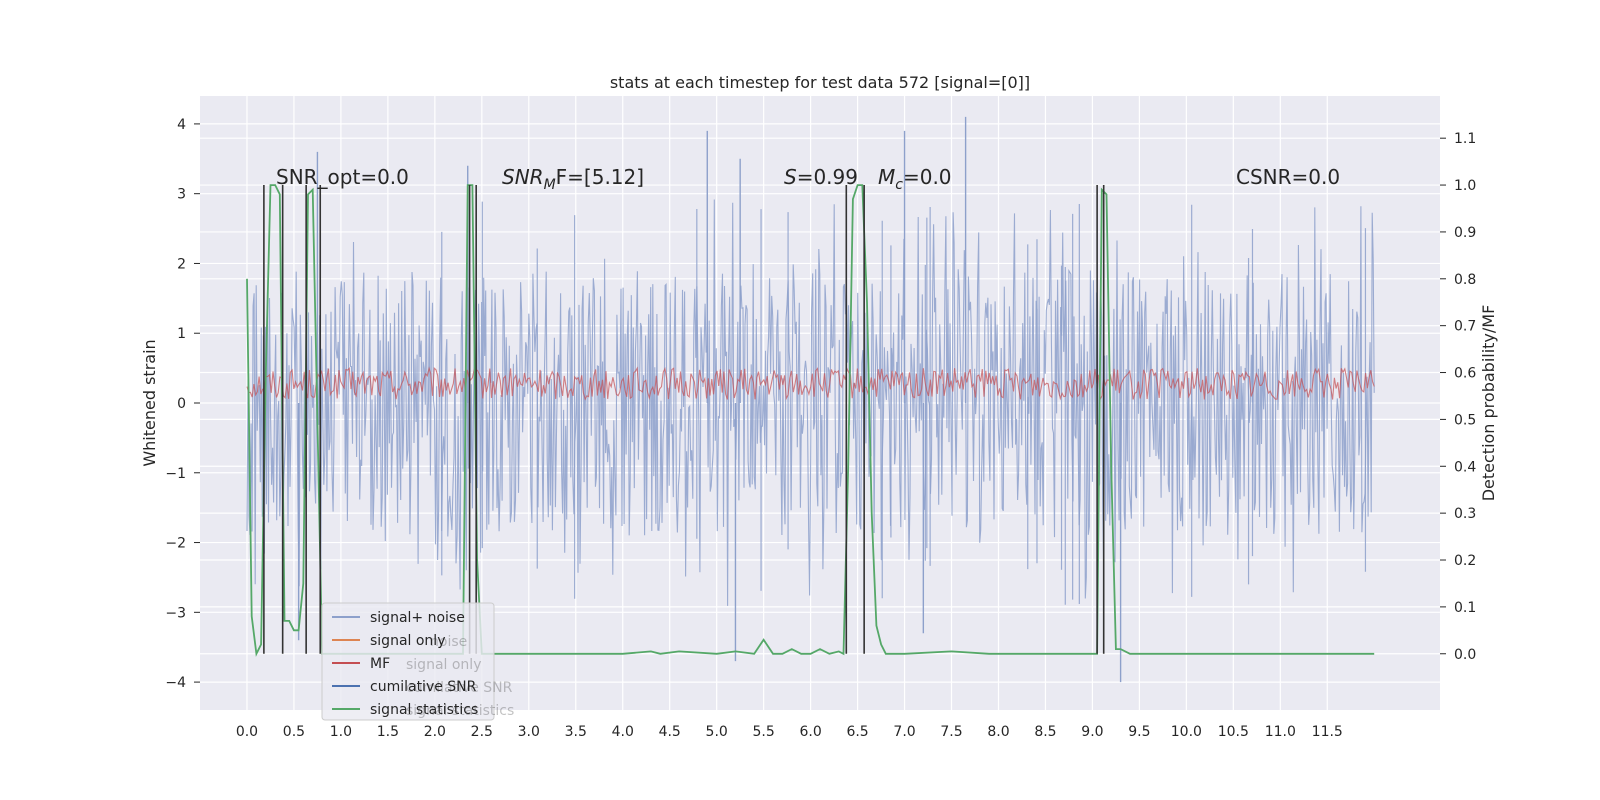  I want to click on x-tick-label: 9.5, so click(1139, 732).